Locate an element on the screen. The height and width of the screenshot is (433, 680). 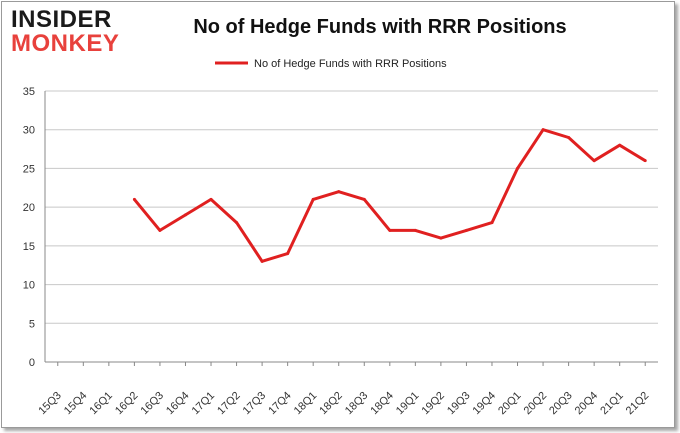
y-tick-label: 25 is located at coordinates (29, 169).